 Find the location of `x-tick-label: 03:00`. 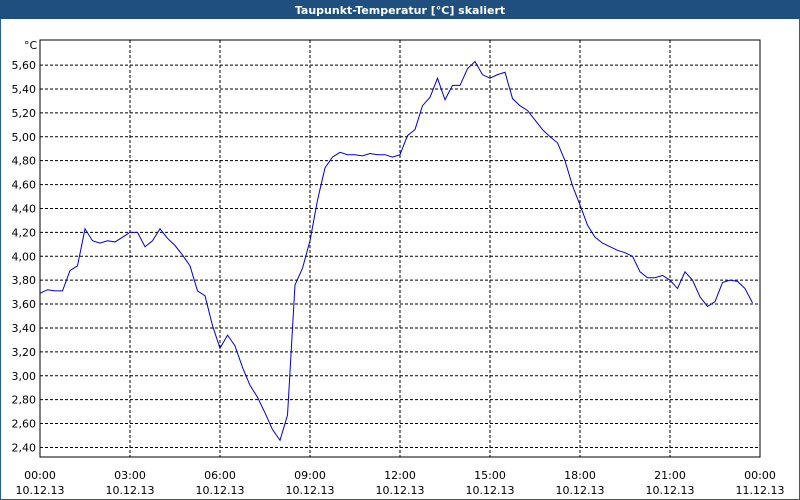

x-tick-label: 03:00 is located at coordinates (130, 475).